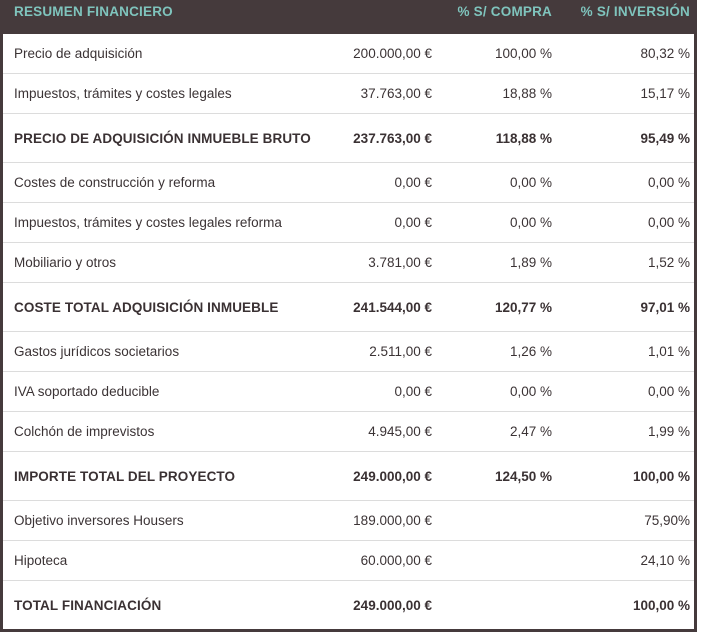 This screenshot has width=702, height=636. What do you see at coordinates (665, 53) in the screenshot?
I see `row-pct-inversion: 80,32 %` at bounding box center [665, 53].